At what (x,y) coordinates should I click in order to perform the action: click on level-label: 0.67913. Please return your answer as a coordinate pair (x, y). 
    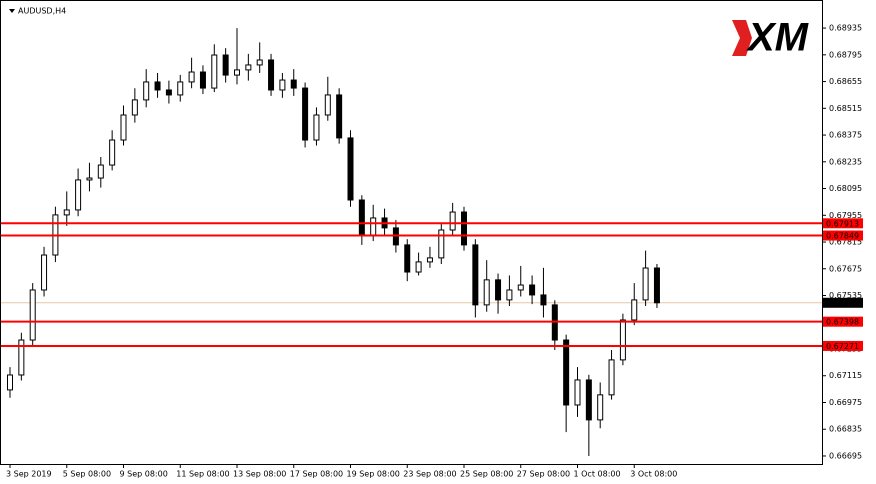
    Looking at the image, I should click on (842, 223).